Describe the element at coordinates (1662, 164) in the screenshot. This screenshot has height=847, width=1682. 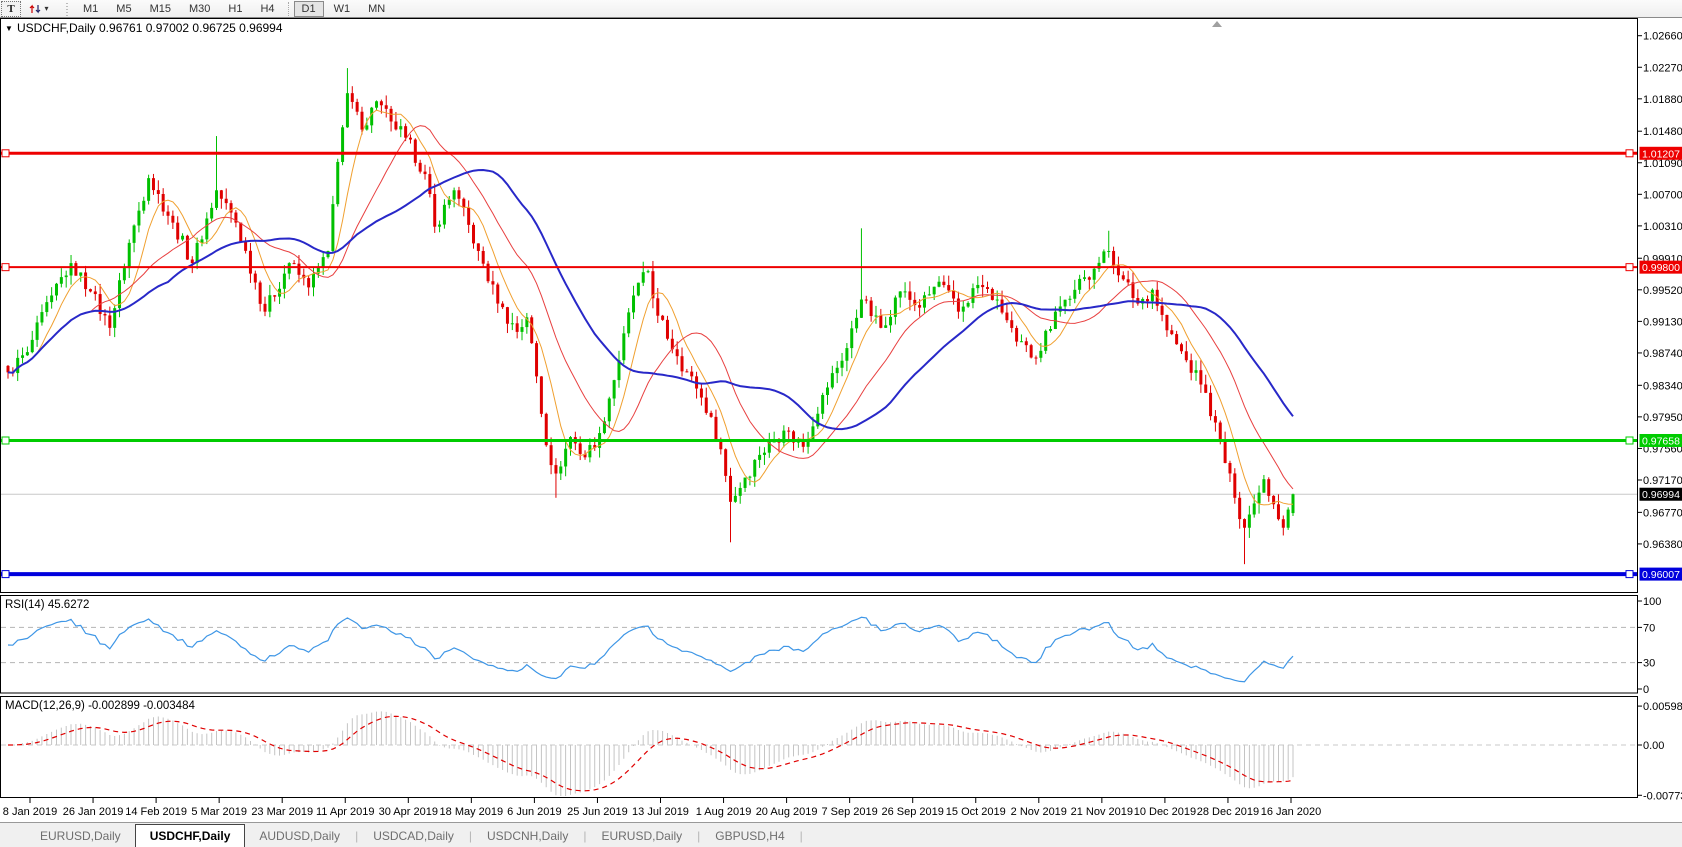
I see `svg-text: 1.01090` at that location.